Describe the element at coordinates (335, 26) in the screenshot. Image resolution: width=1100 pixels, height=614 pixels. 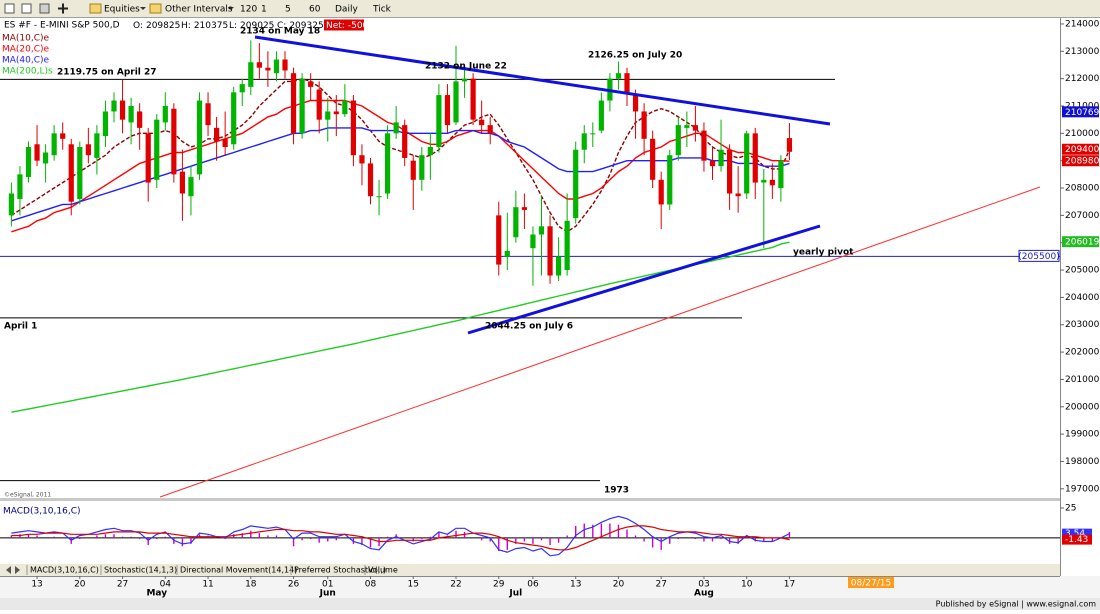
I see `quote-label: Net:` at that location.